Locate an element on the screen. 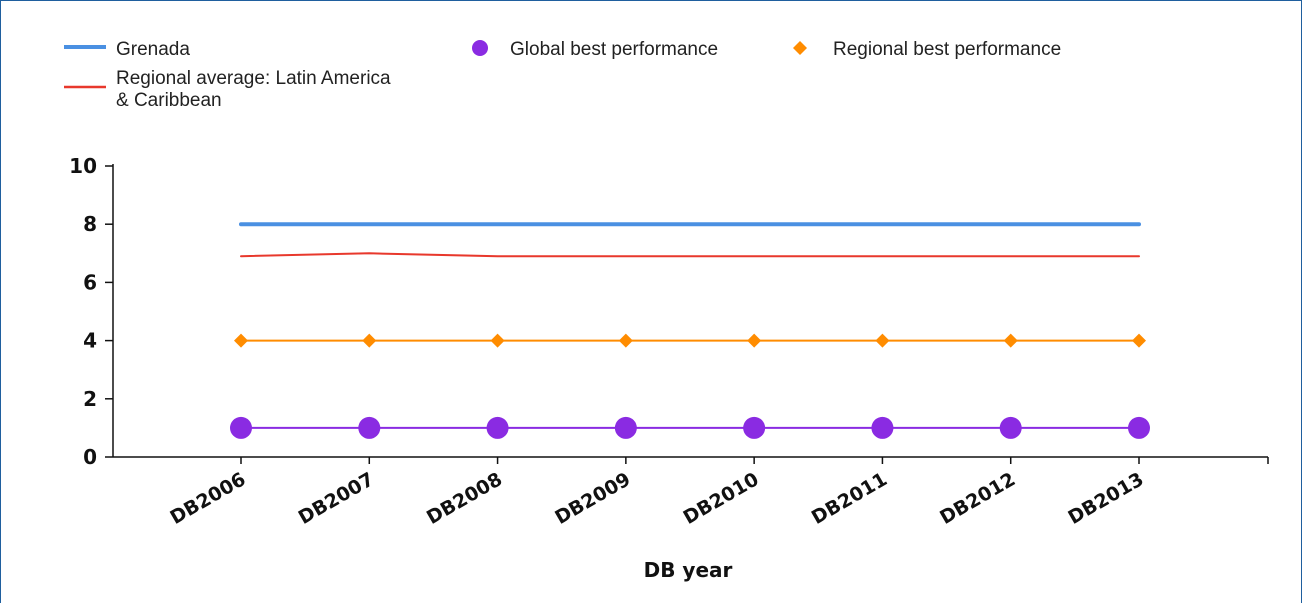 The height and width of the screenshot is (604, 1302). x-tick-label: DB2007 is located at coordinates (336, 498).